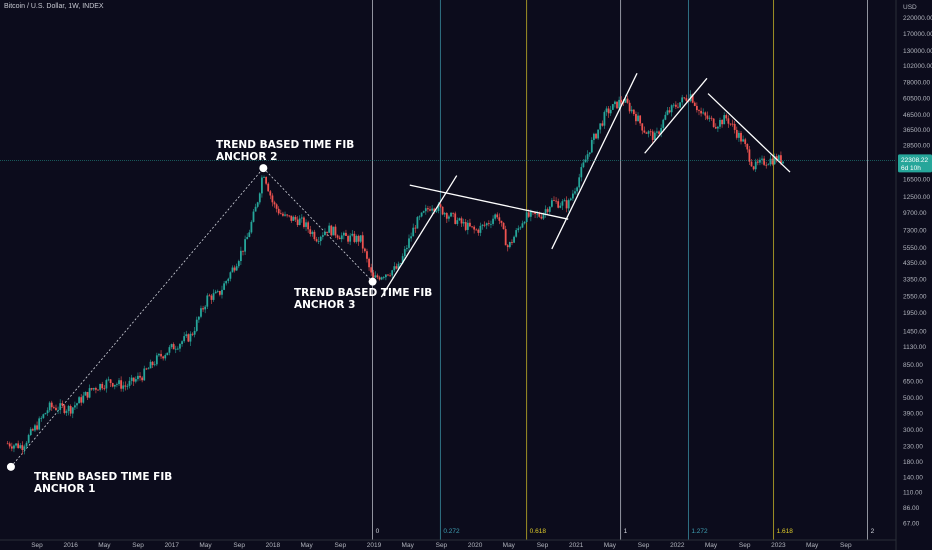 This screenshot has height=550, width=932. Describe the element at coordinates (915, 296) in the screenshot. I see `y-tick-17: 2550.00` at that location.